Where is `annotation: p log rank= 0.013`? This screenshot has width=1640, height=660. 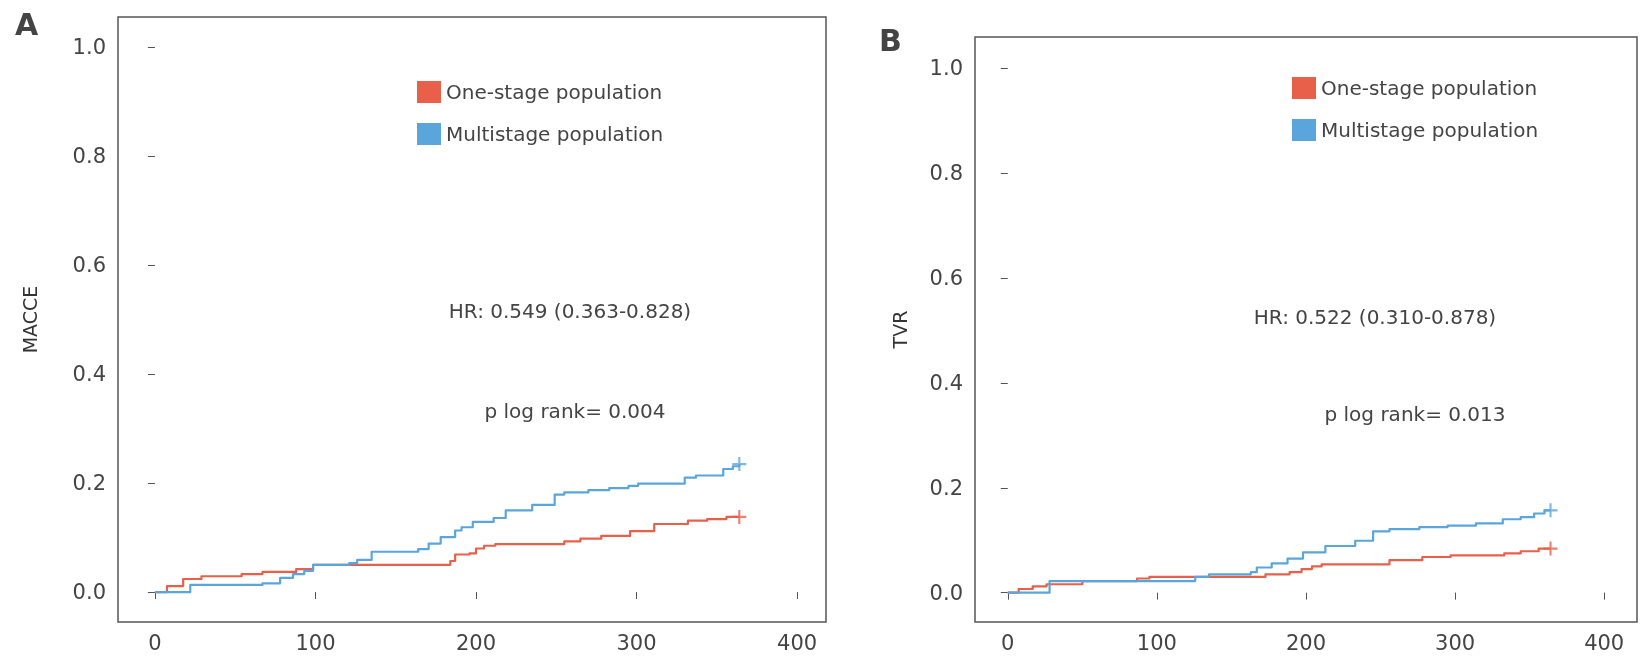 annotation: p log rank= 0.013 is located at coordinates (1415, 414).